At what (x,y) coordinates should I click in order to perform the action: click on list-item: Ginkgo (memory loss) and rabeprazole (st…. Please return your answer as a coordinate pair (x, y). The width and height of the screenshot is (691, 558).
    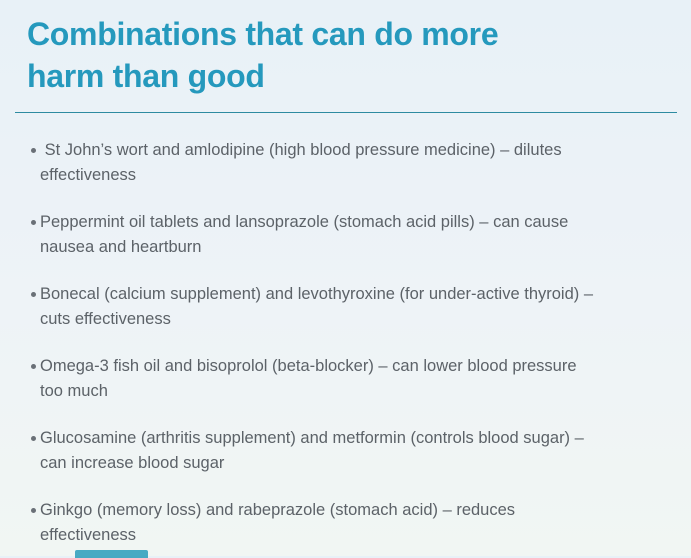
    Looking at the image, I should click on (352, 523).